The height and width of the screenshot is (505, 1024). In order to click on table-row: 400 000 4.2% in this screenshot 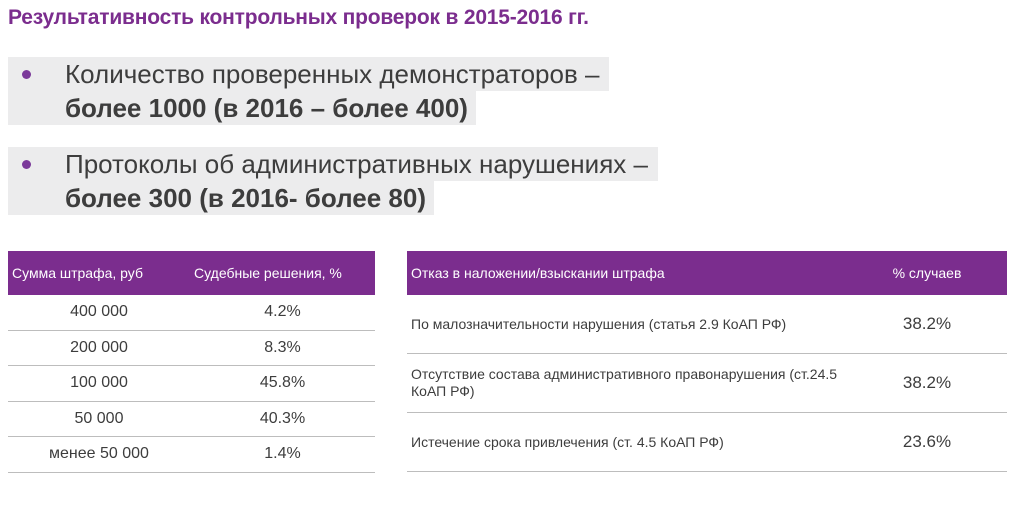, I will do `click(191, 313)`.